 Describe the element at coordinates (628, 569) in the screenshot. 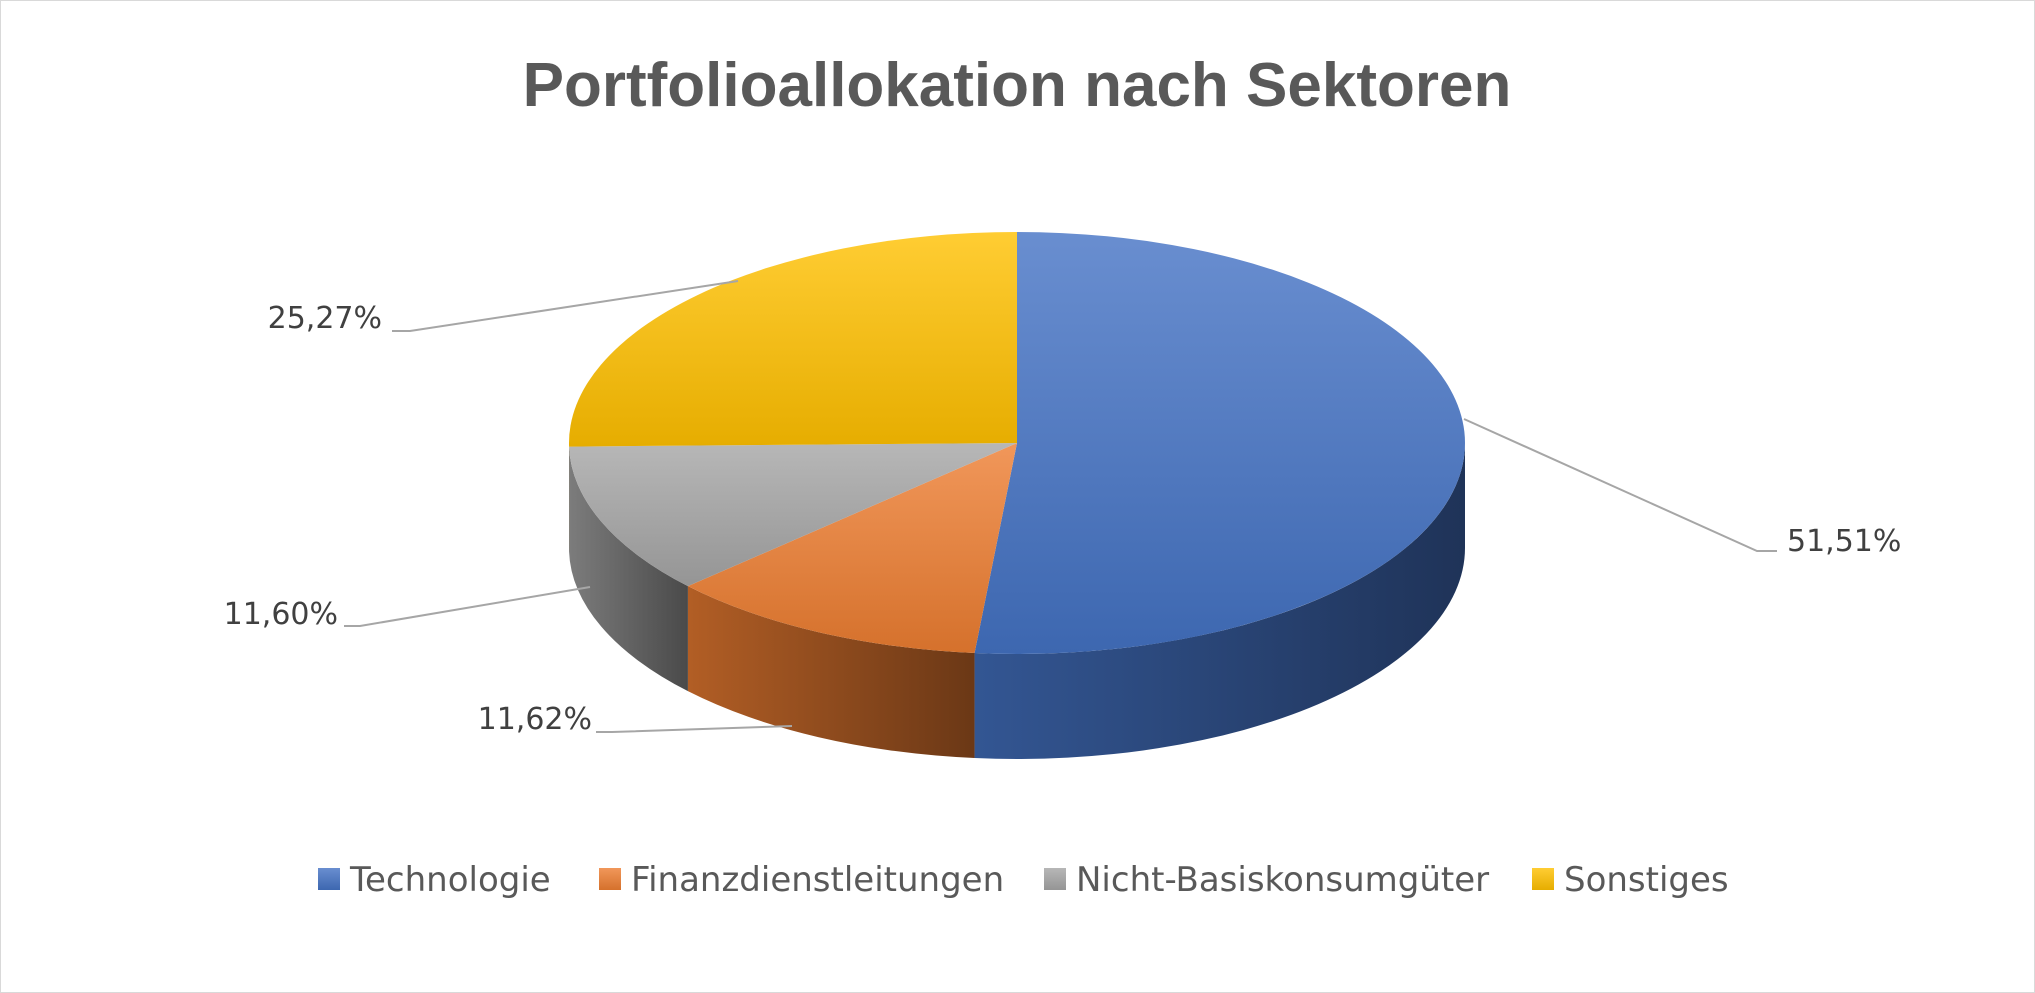

I see `pie-side-nicht-basiskonsumgüter` at that location.